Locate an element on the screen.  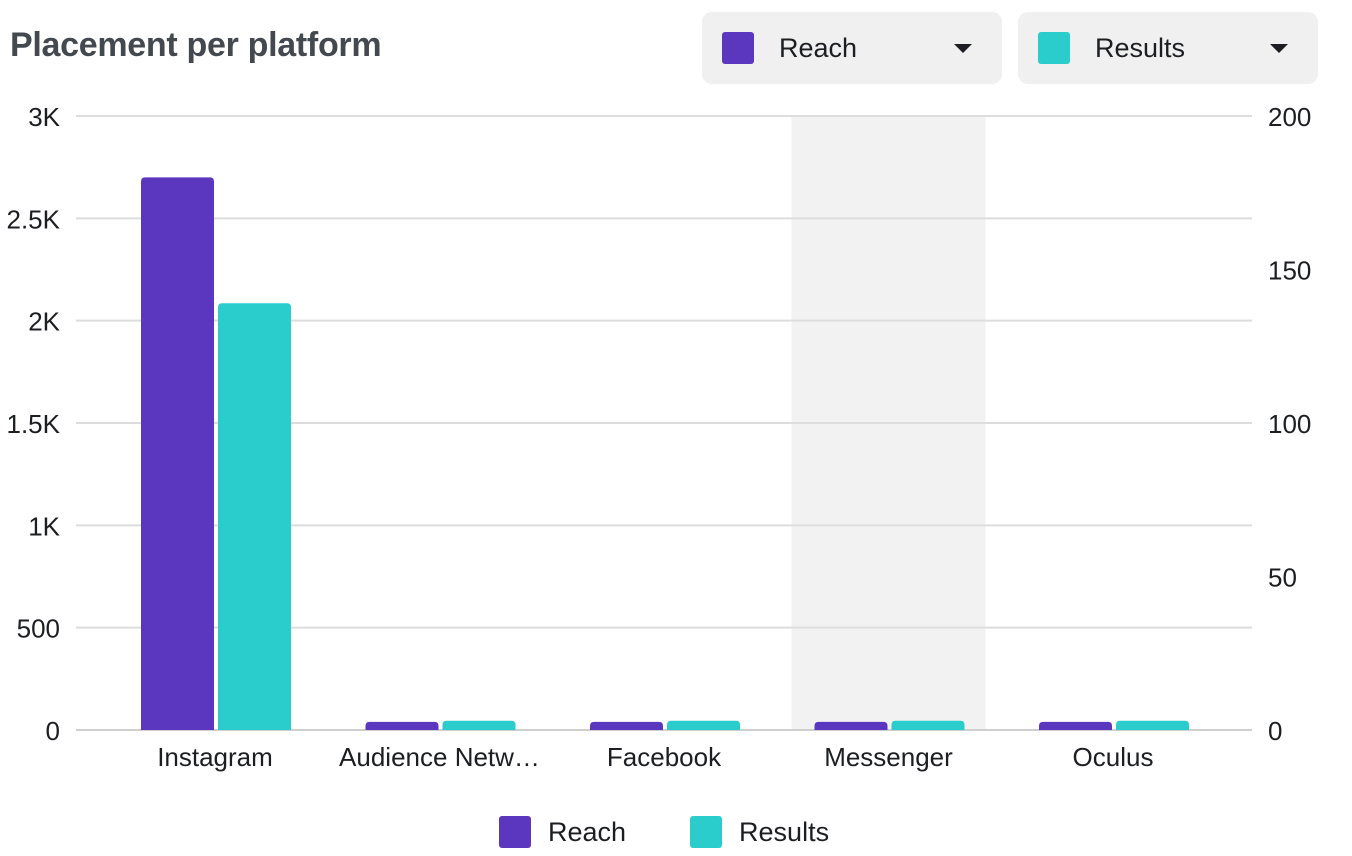
chart-legend: Reach Results is located at coordinates (696, 832).